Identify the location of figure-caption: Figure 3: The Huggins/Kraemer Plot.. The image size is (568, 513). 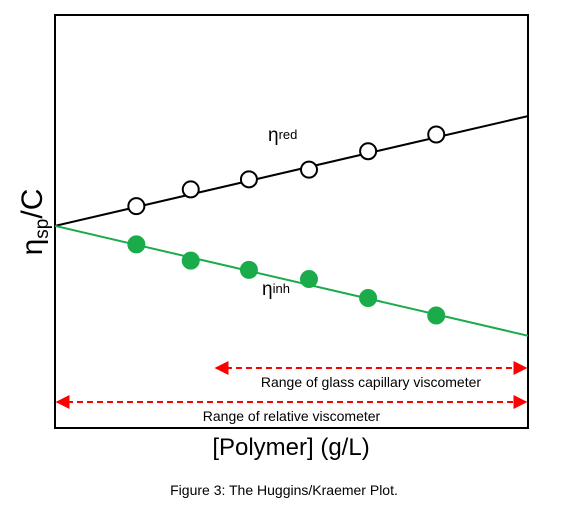
(284, 490).